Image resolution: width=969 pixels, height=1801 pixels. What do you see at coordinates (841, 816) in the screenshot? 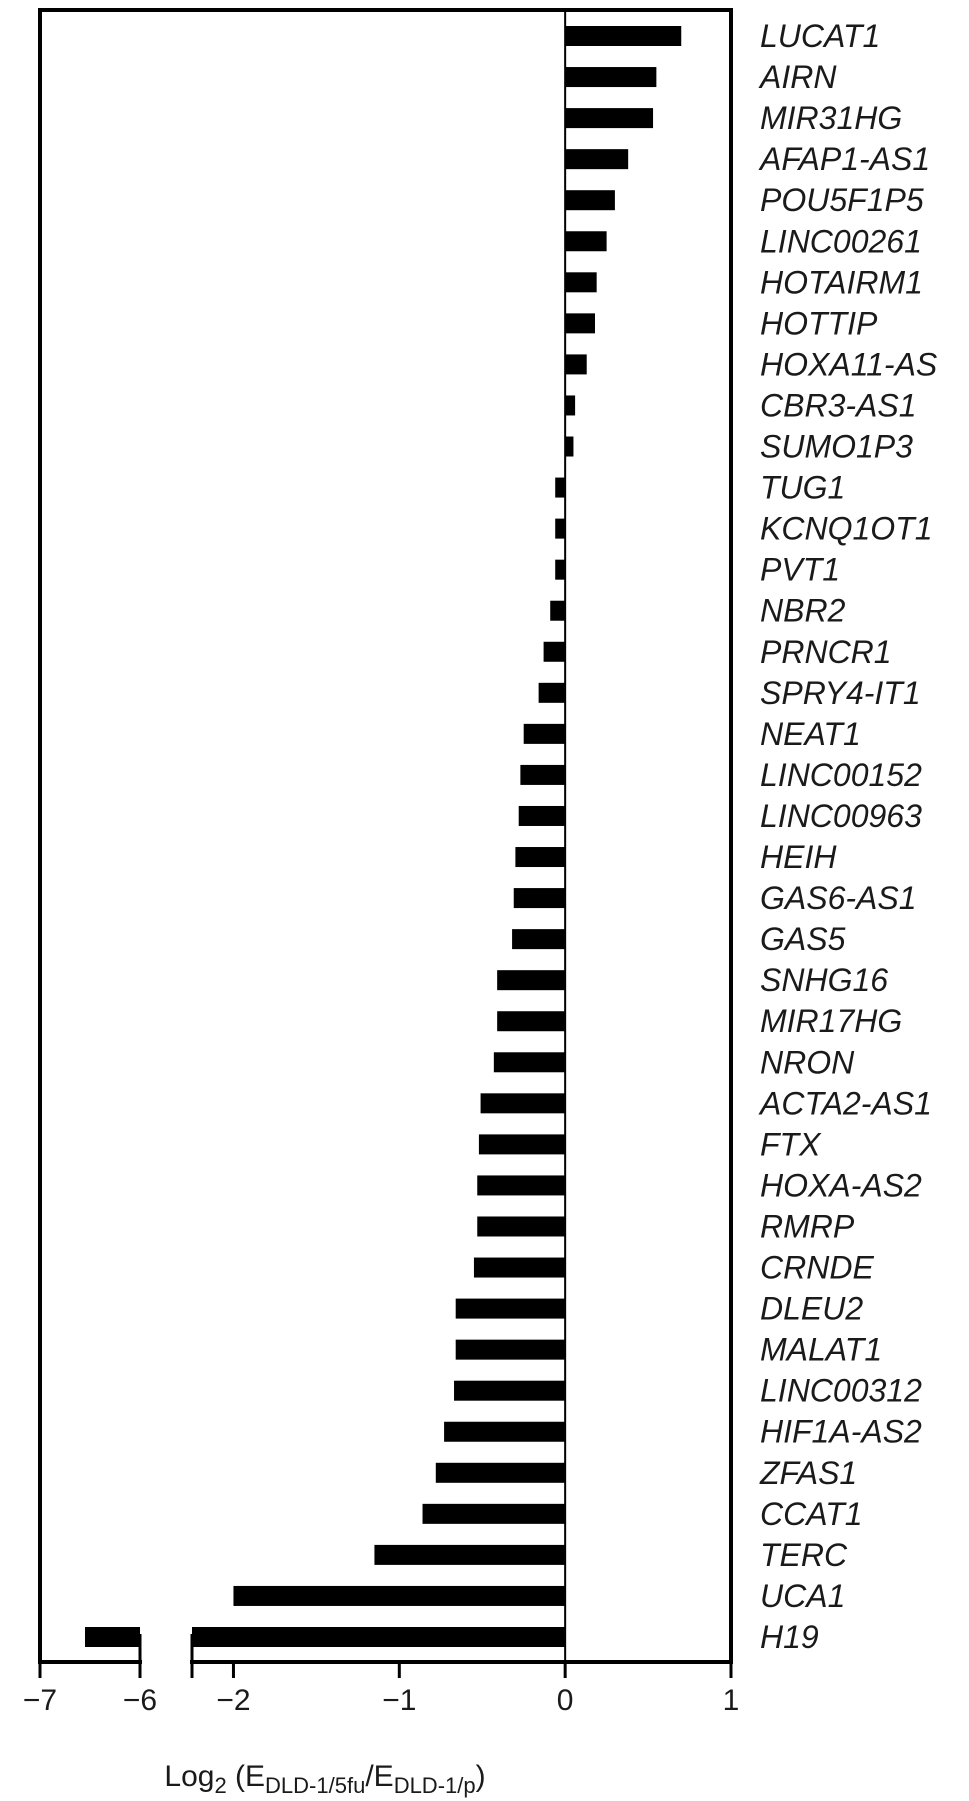
I see `category-label: LINC00963` at bounding box center [841, 816].